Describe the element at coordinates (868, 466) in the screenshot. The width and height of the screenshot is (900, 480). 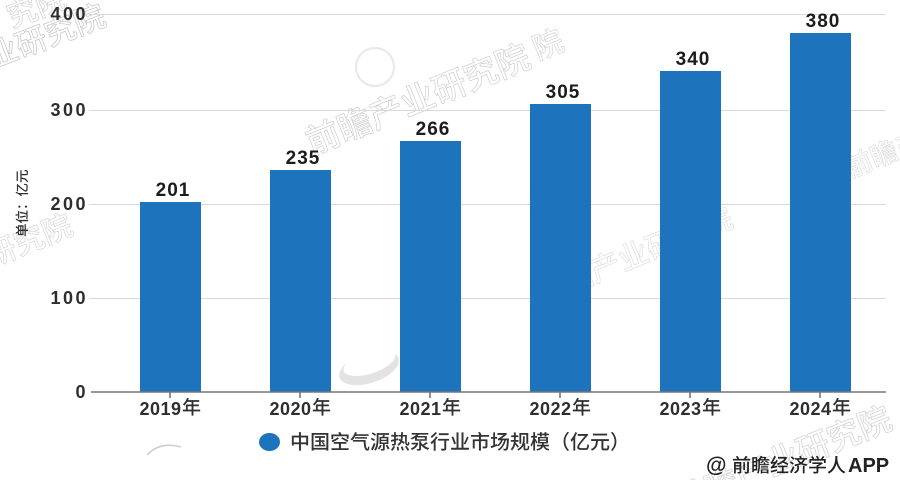
I see `svg-text: APP` at that location.